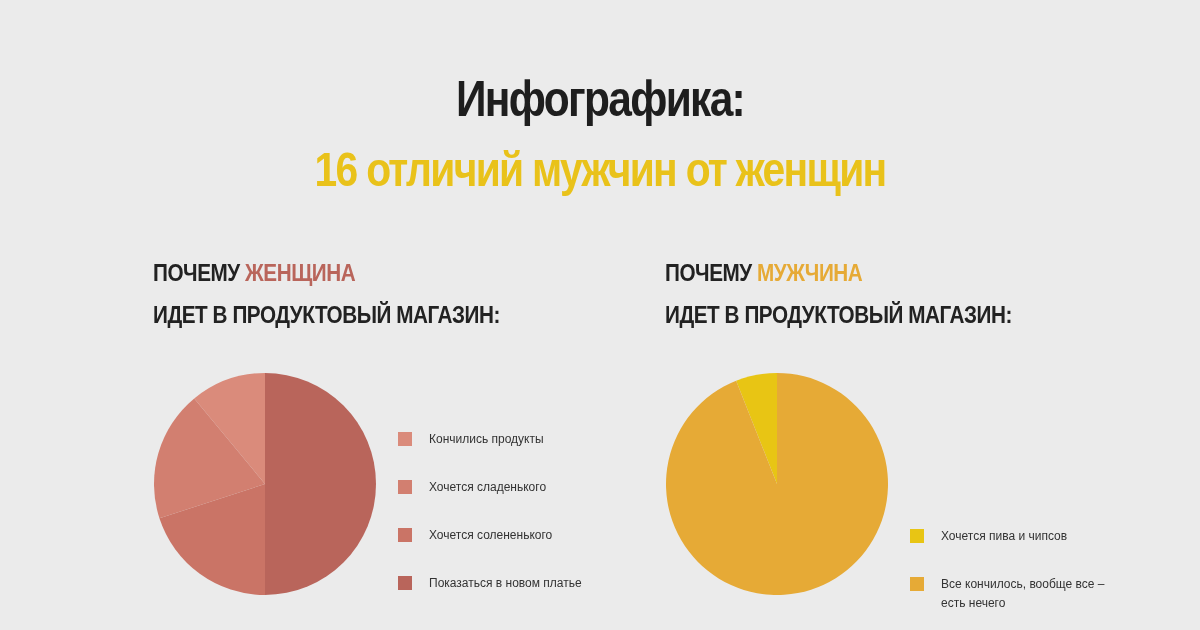  I want to click on legend-label: Все кончилось, вообще все – есть нечего, so click(1023, 594).